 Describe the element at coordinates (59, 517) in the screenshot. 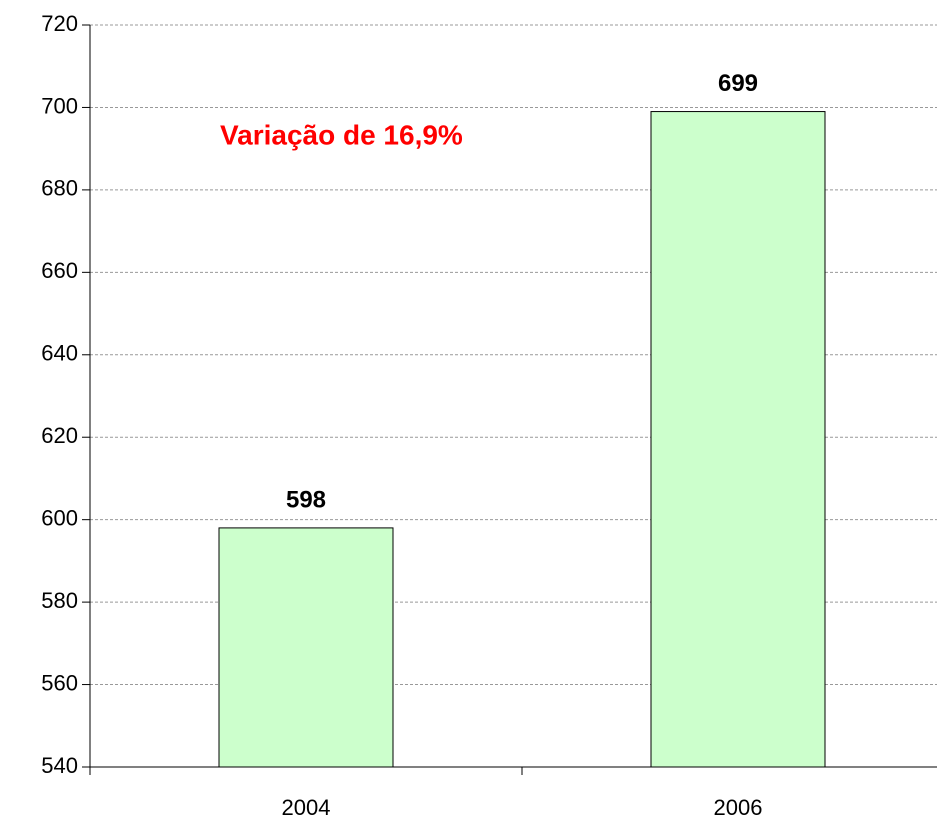

I see `y-tick-label: 600` at that location.